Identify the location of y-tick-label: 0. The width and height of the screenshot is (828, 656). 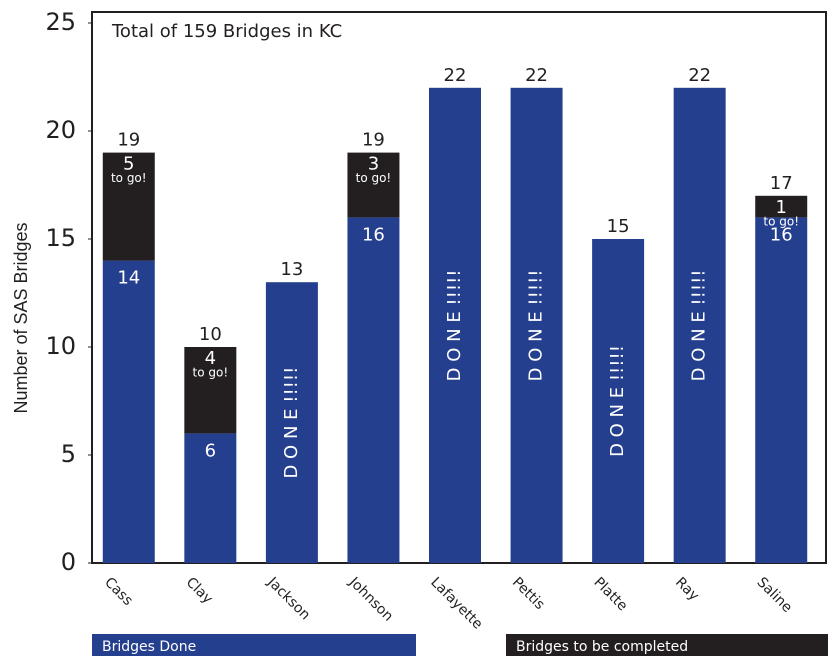
(68, 562).